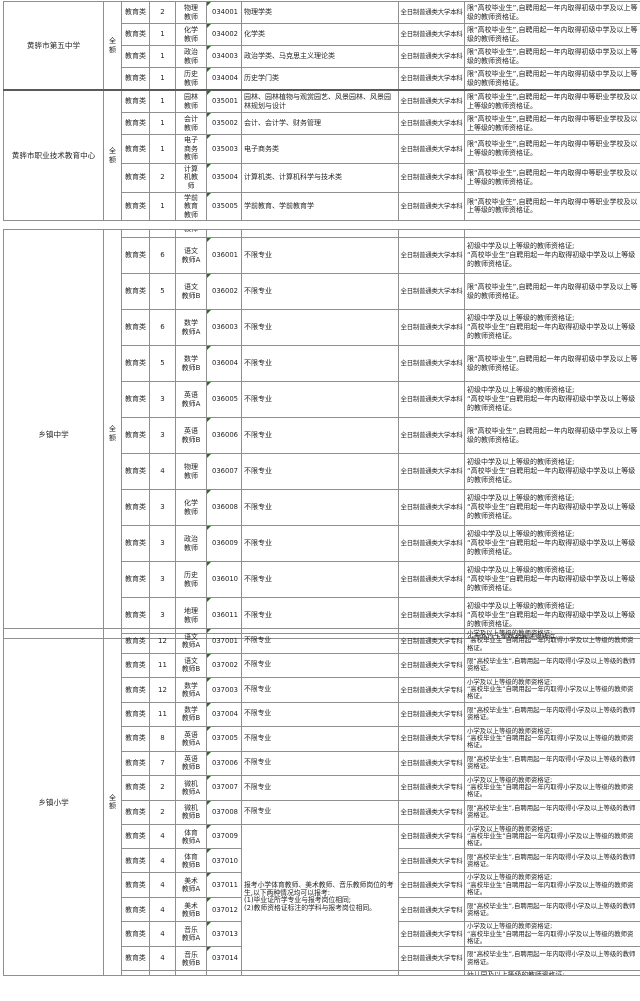 The width and height of the screenshot is (640, 1001). I want to click on cell-position-code: 036011, so click(224, 615).